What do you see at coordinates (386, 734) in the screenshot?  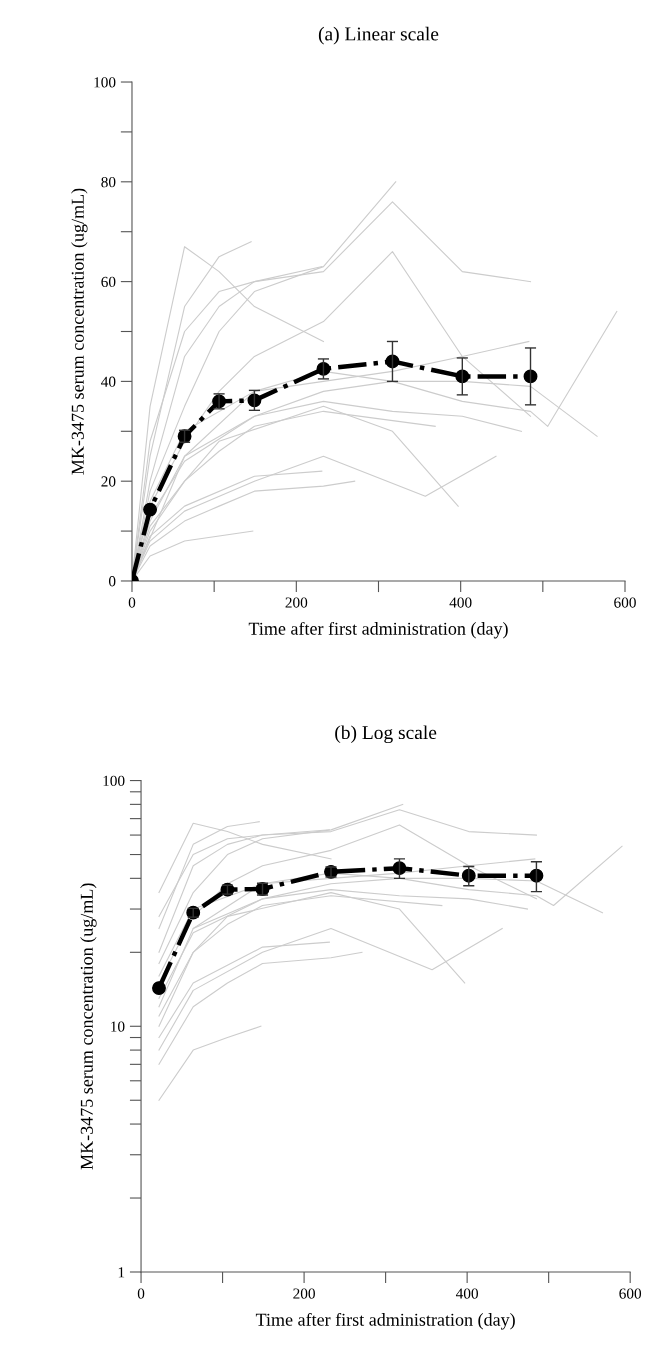 I see `chart-title: (b) Log scale` at bounding box center [386, 734].